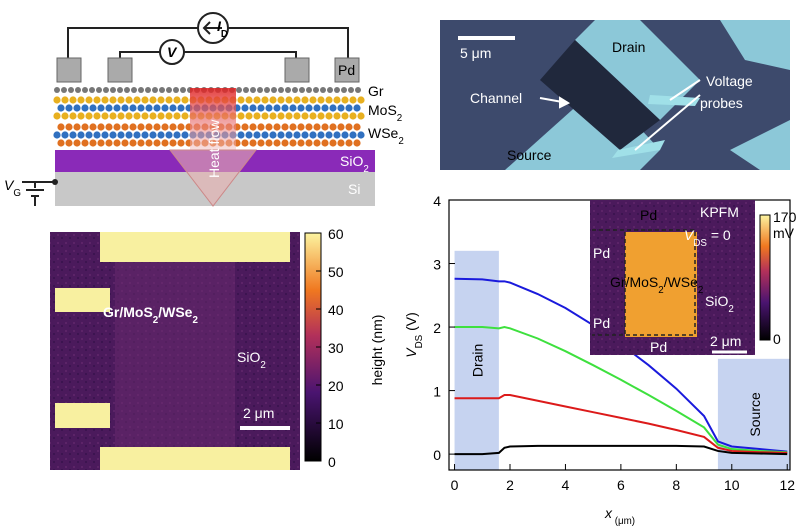 This screenshot has width=800, height=528. What do you see at coordinates (377, 350) in the screenshot?
I see `colorbar-label: height (nm)` at bounding box center [377, 350].